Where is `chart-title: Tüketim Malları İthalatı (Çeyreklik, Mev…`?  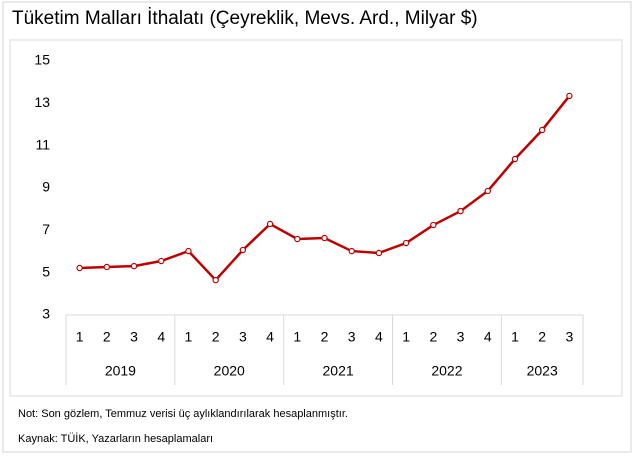
chart-title: Tüketim Malları İthalatı (Çeyreklik, Mev… is located at coordinates (245, 18).